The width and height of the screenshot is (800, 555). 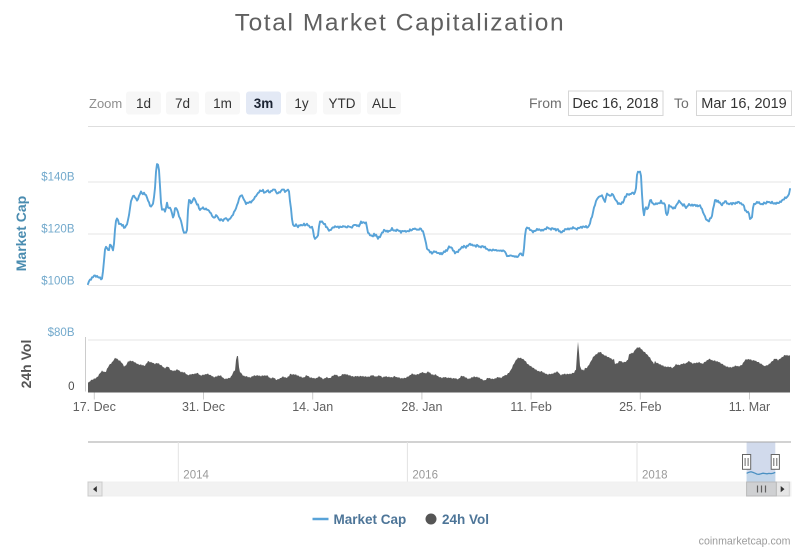 What do you see at coordinates (655, 476) in the screenshot?
I see `svg-text: 2018` at bounding box center [655, 476].